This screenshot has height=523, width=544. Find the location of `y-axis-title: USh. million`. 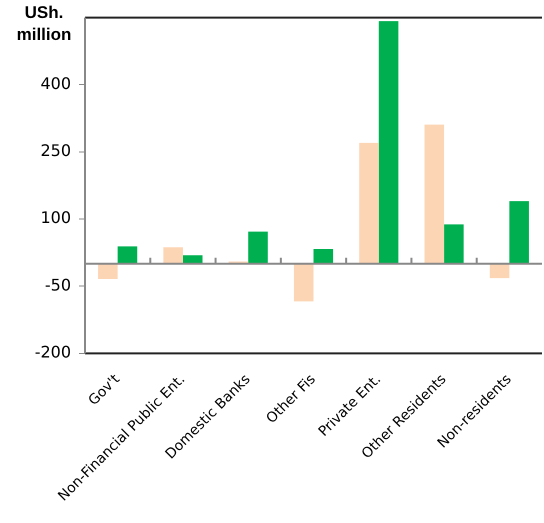

y-axis-title: USh. million is located at coordinates (44, 24).